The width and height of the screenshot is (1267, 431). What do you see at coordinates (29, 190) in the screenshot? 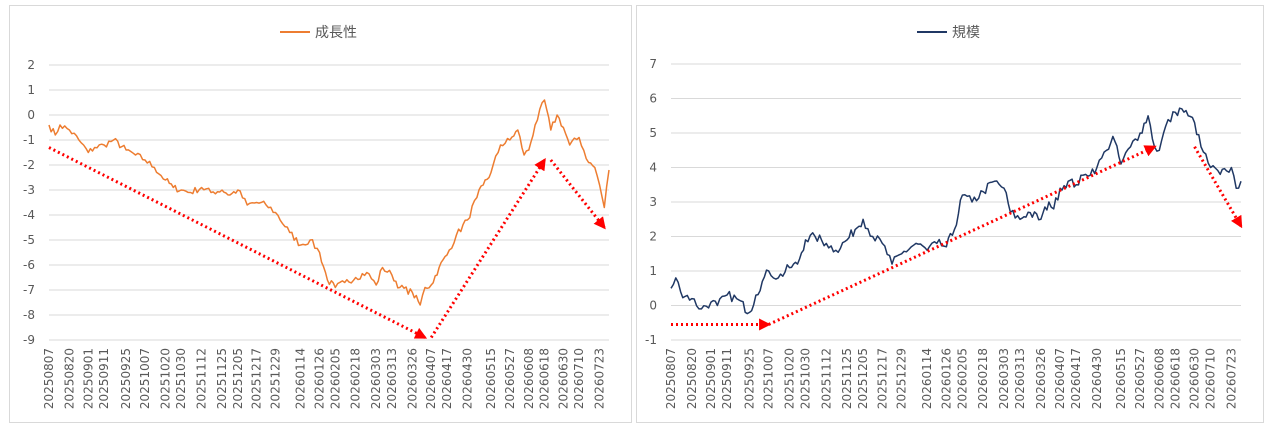
I see `y-tick-label: -3` at bounding box center [29, 190].